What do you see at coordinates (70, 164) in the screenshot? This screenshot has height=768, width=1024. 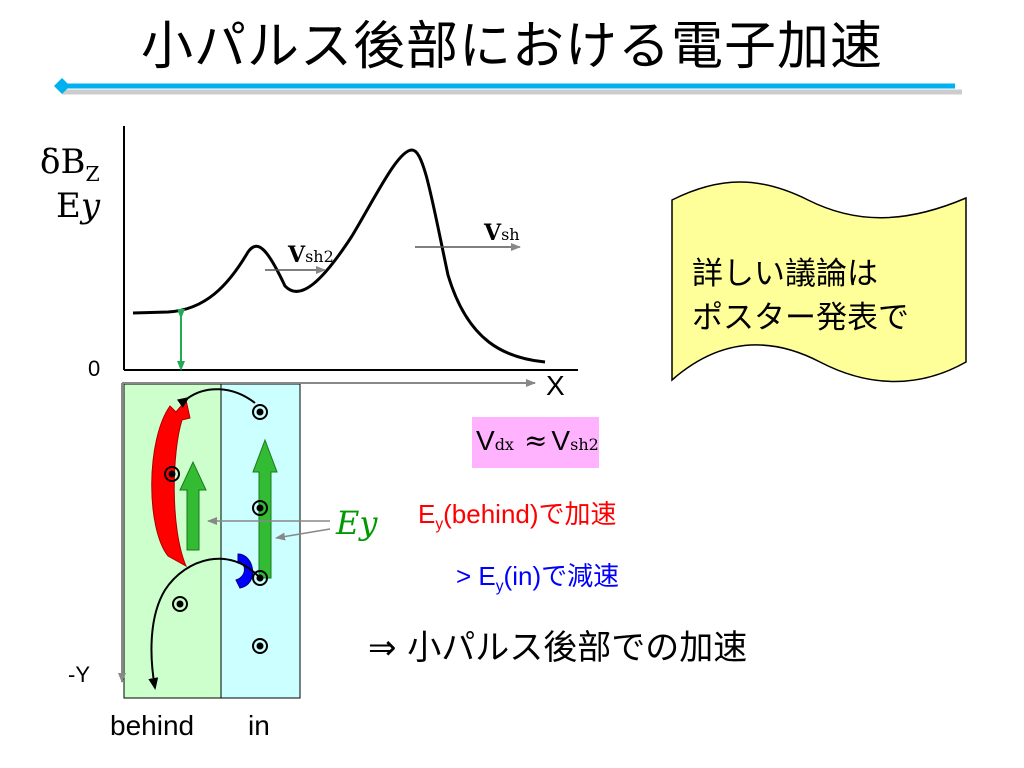 I see `y-label-delta-b: δBZ` at bounding box center [70, 164].